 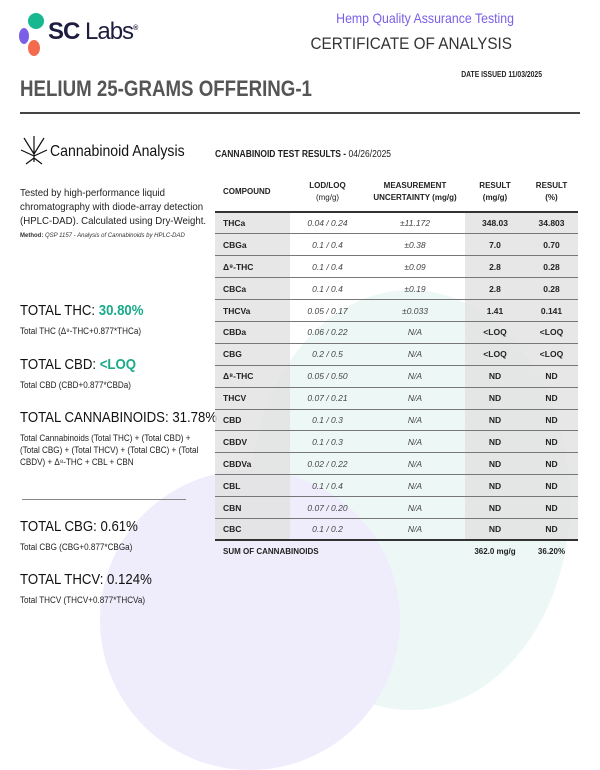 I want to click on table-row: Δ⁹-THC 0.1 / 0.4 ±0.09 2.8 0.28, so click(x=396, y=267).